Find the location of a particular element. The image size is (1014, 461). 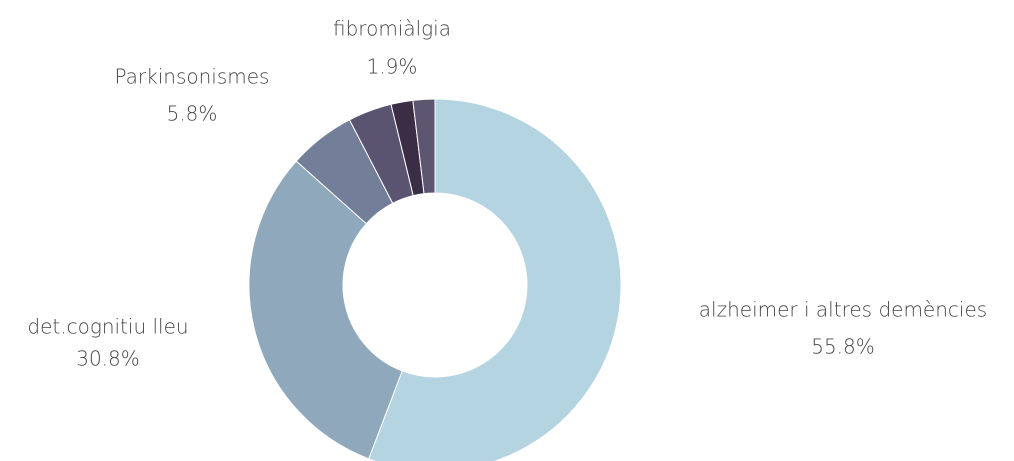

slice-label: Parkinsonismes is located at coordinates (192, 77).